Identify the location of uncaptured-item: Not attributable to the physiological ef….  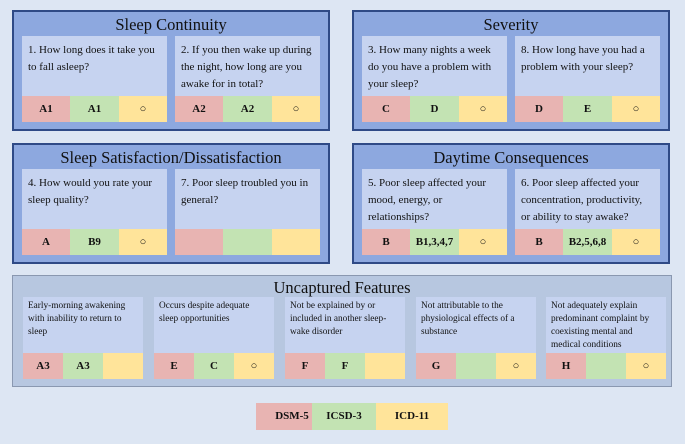
(476, 338).